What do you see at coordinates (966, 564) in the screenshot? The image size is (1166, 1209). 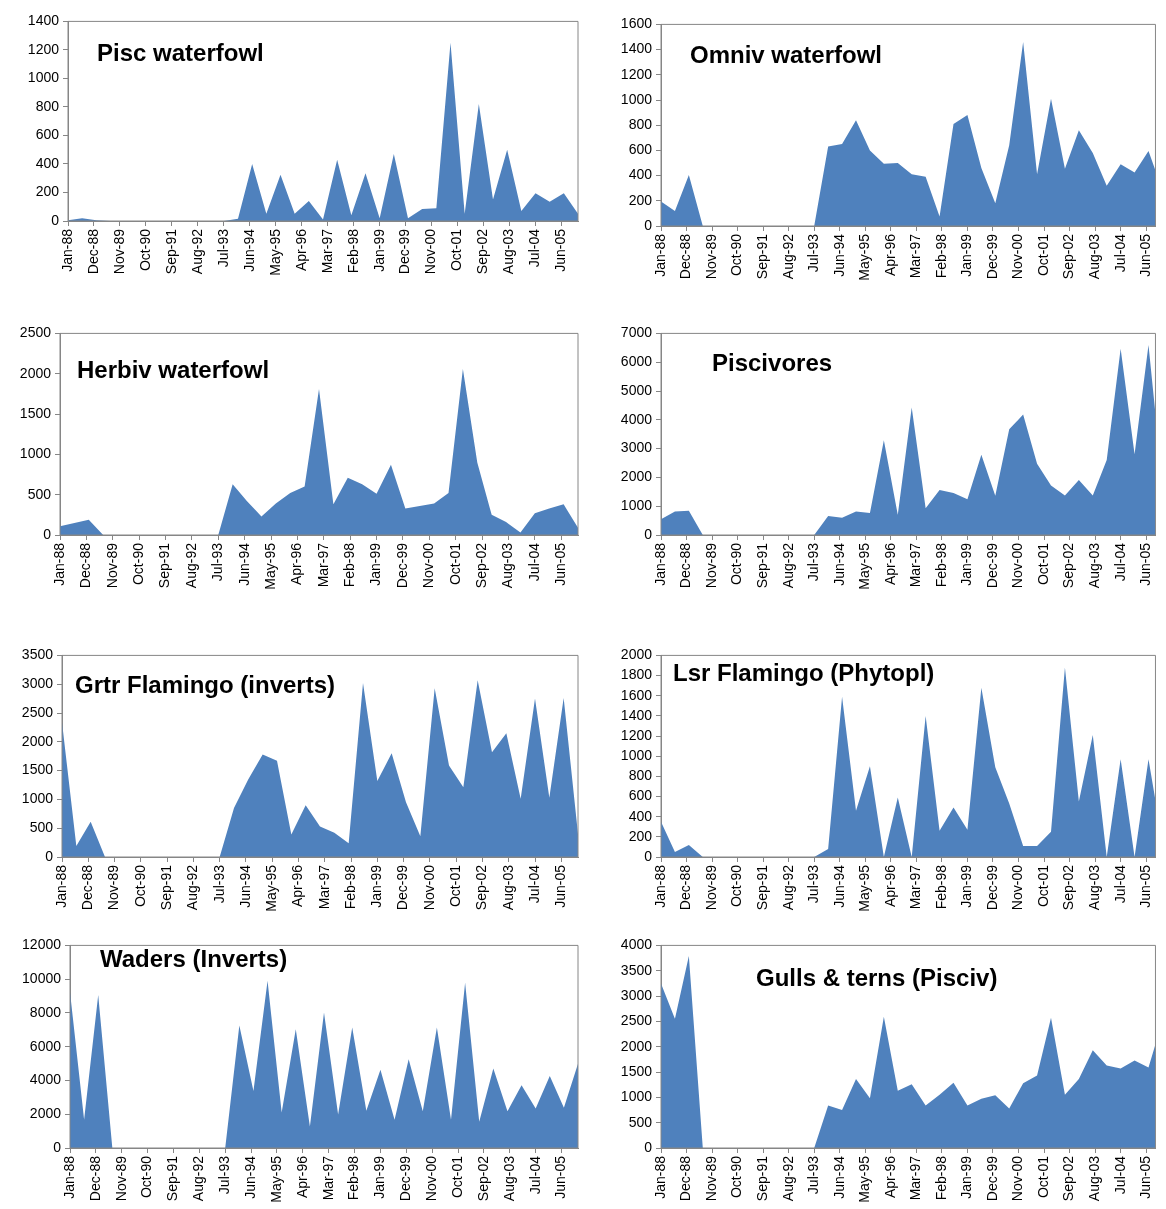 I see `x-tick-label: Jan-99` at bounding box center [966, 564].